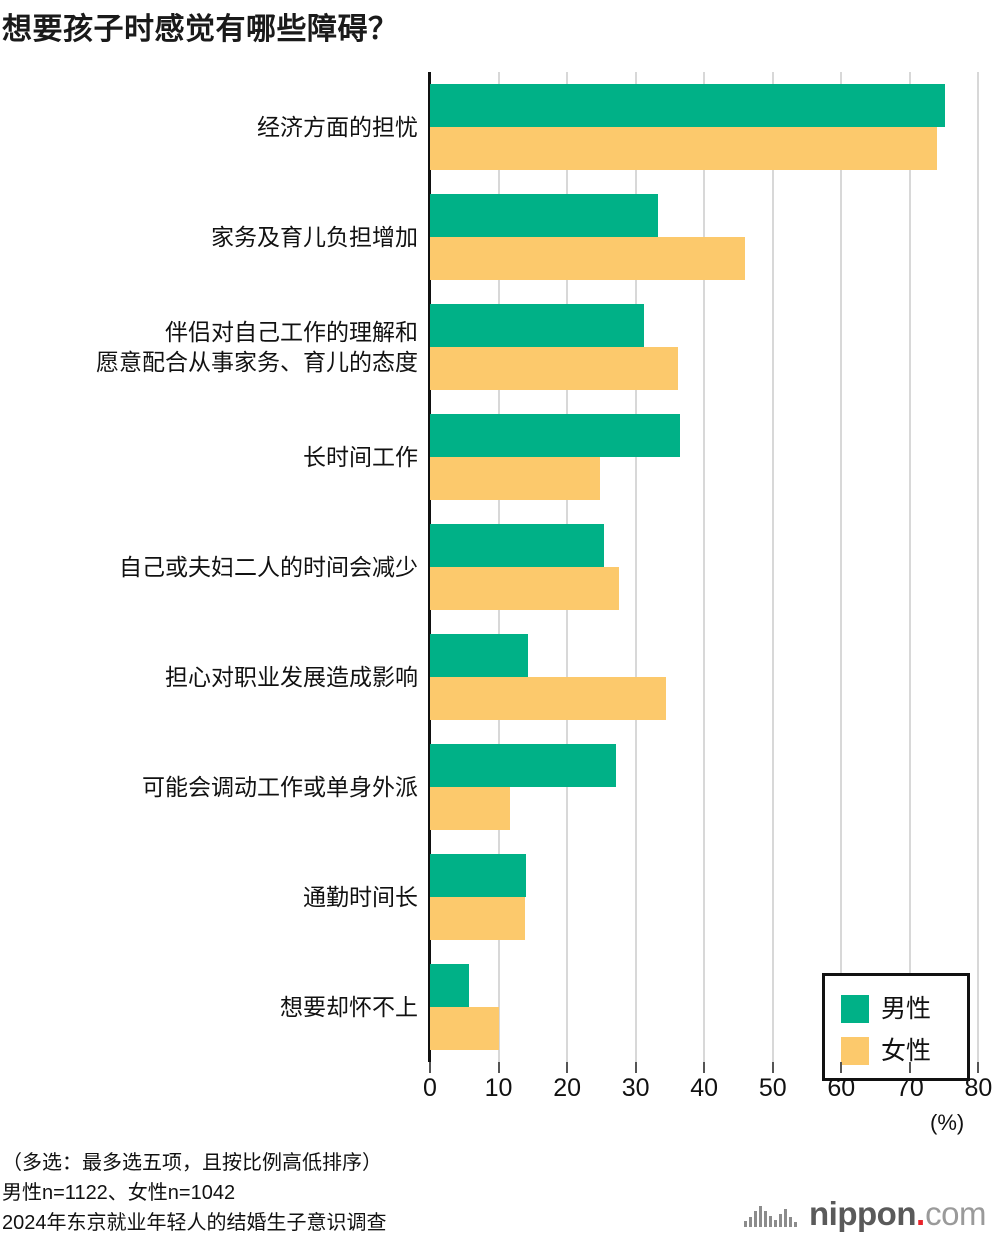 The height and width of the screenshot is (1244, 1000). I want to click on xtick-label-30: 30, so click(635, 1088).